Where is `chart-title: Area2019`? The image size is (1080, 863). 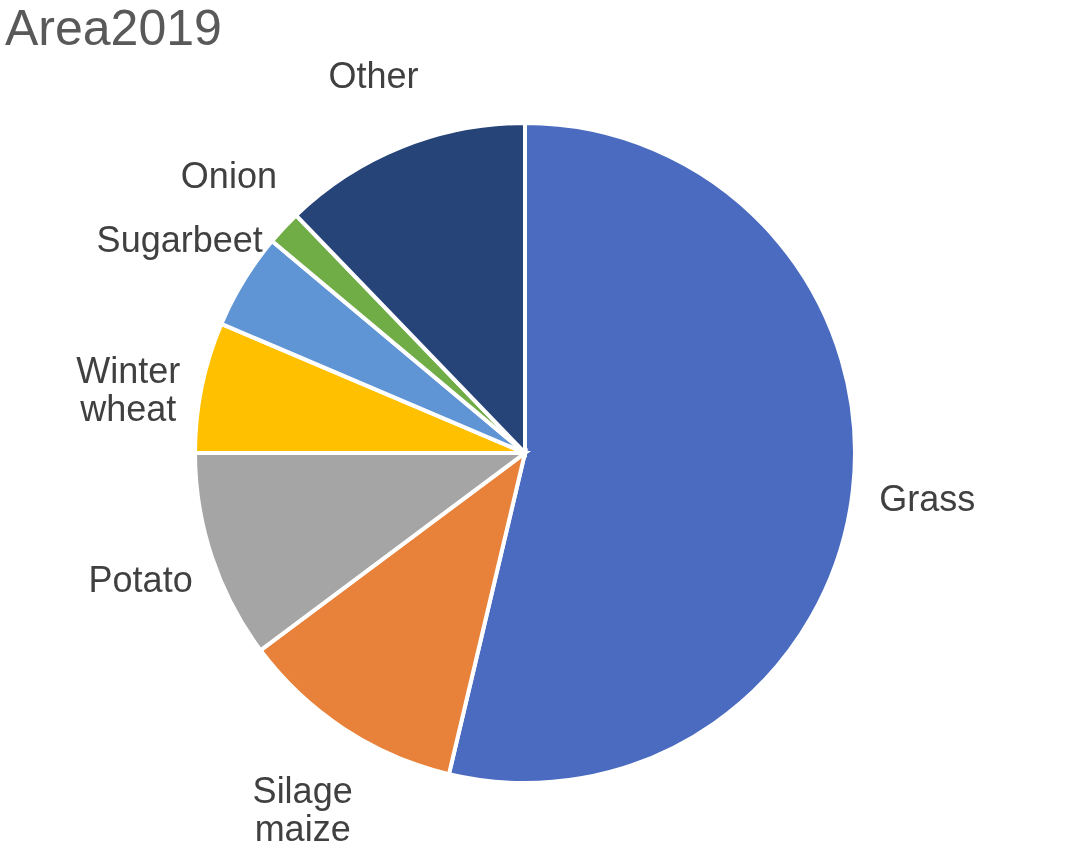
chart-title: Area2019 is located at coordinates (113, 28).